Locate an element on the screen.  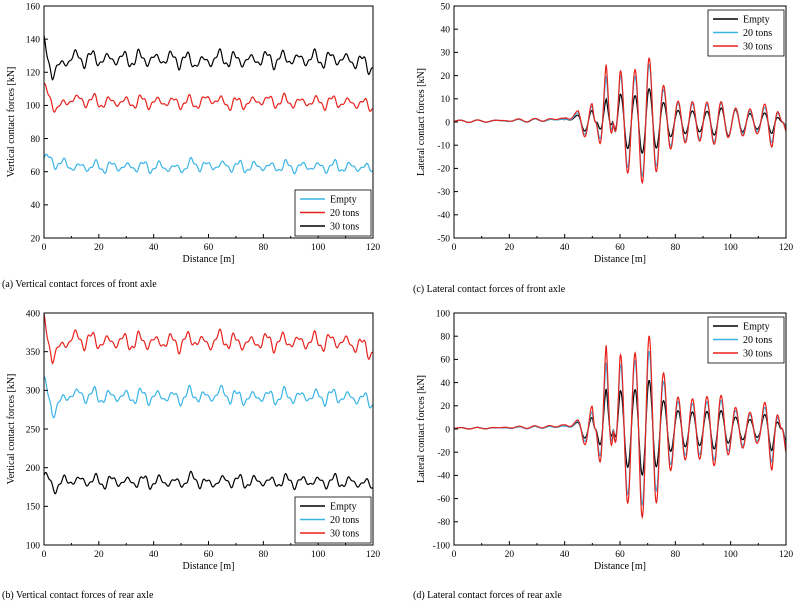
y-tick-label-d-5: 0 is located at coordinates (447, 430).